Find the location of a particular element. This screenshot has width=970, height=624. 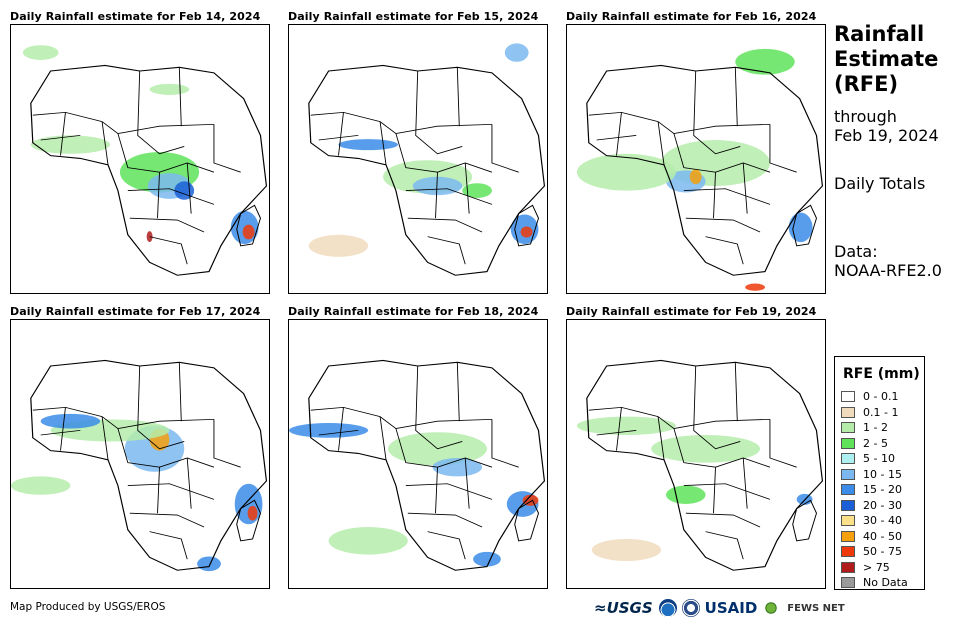

through-date: Feb 19, 2024 is located at coordinates (886, 135).